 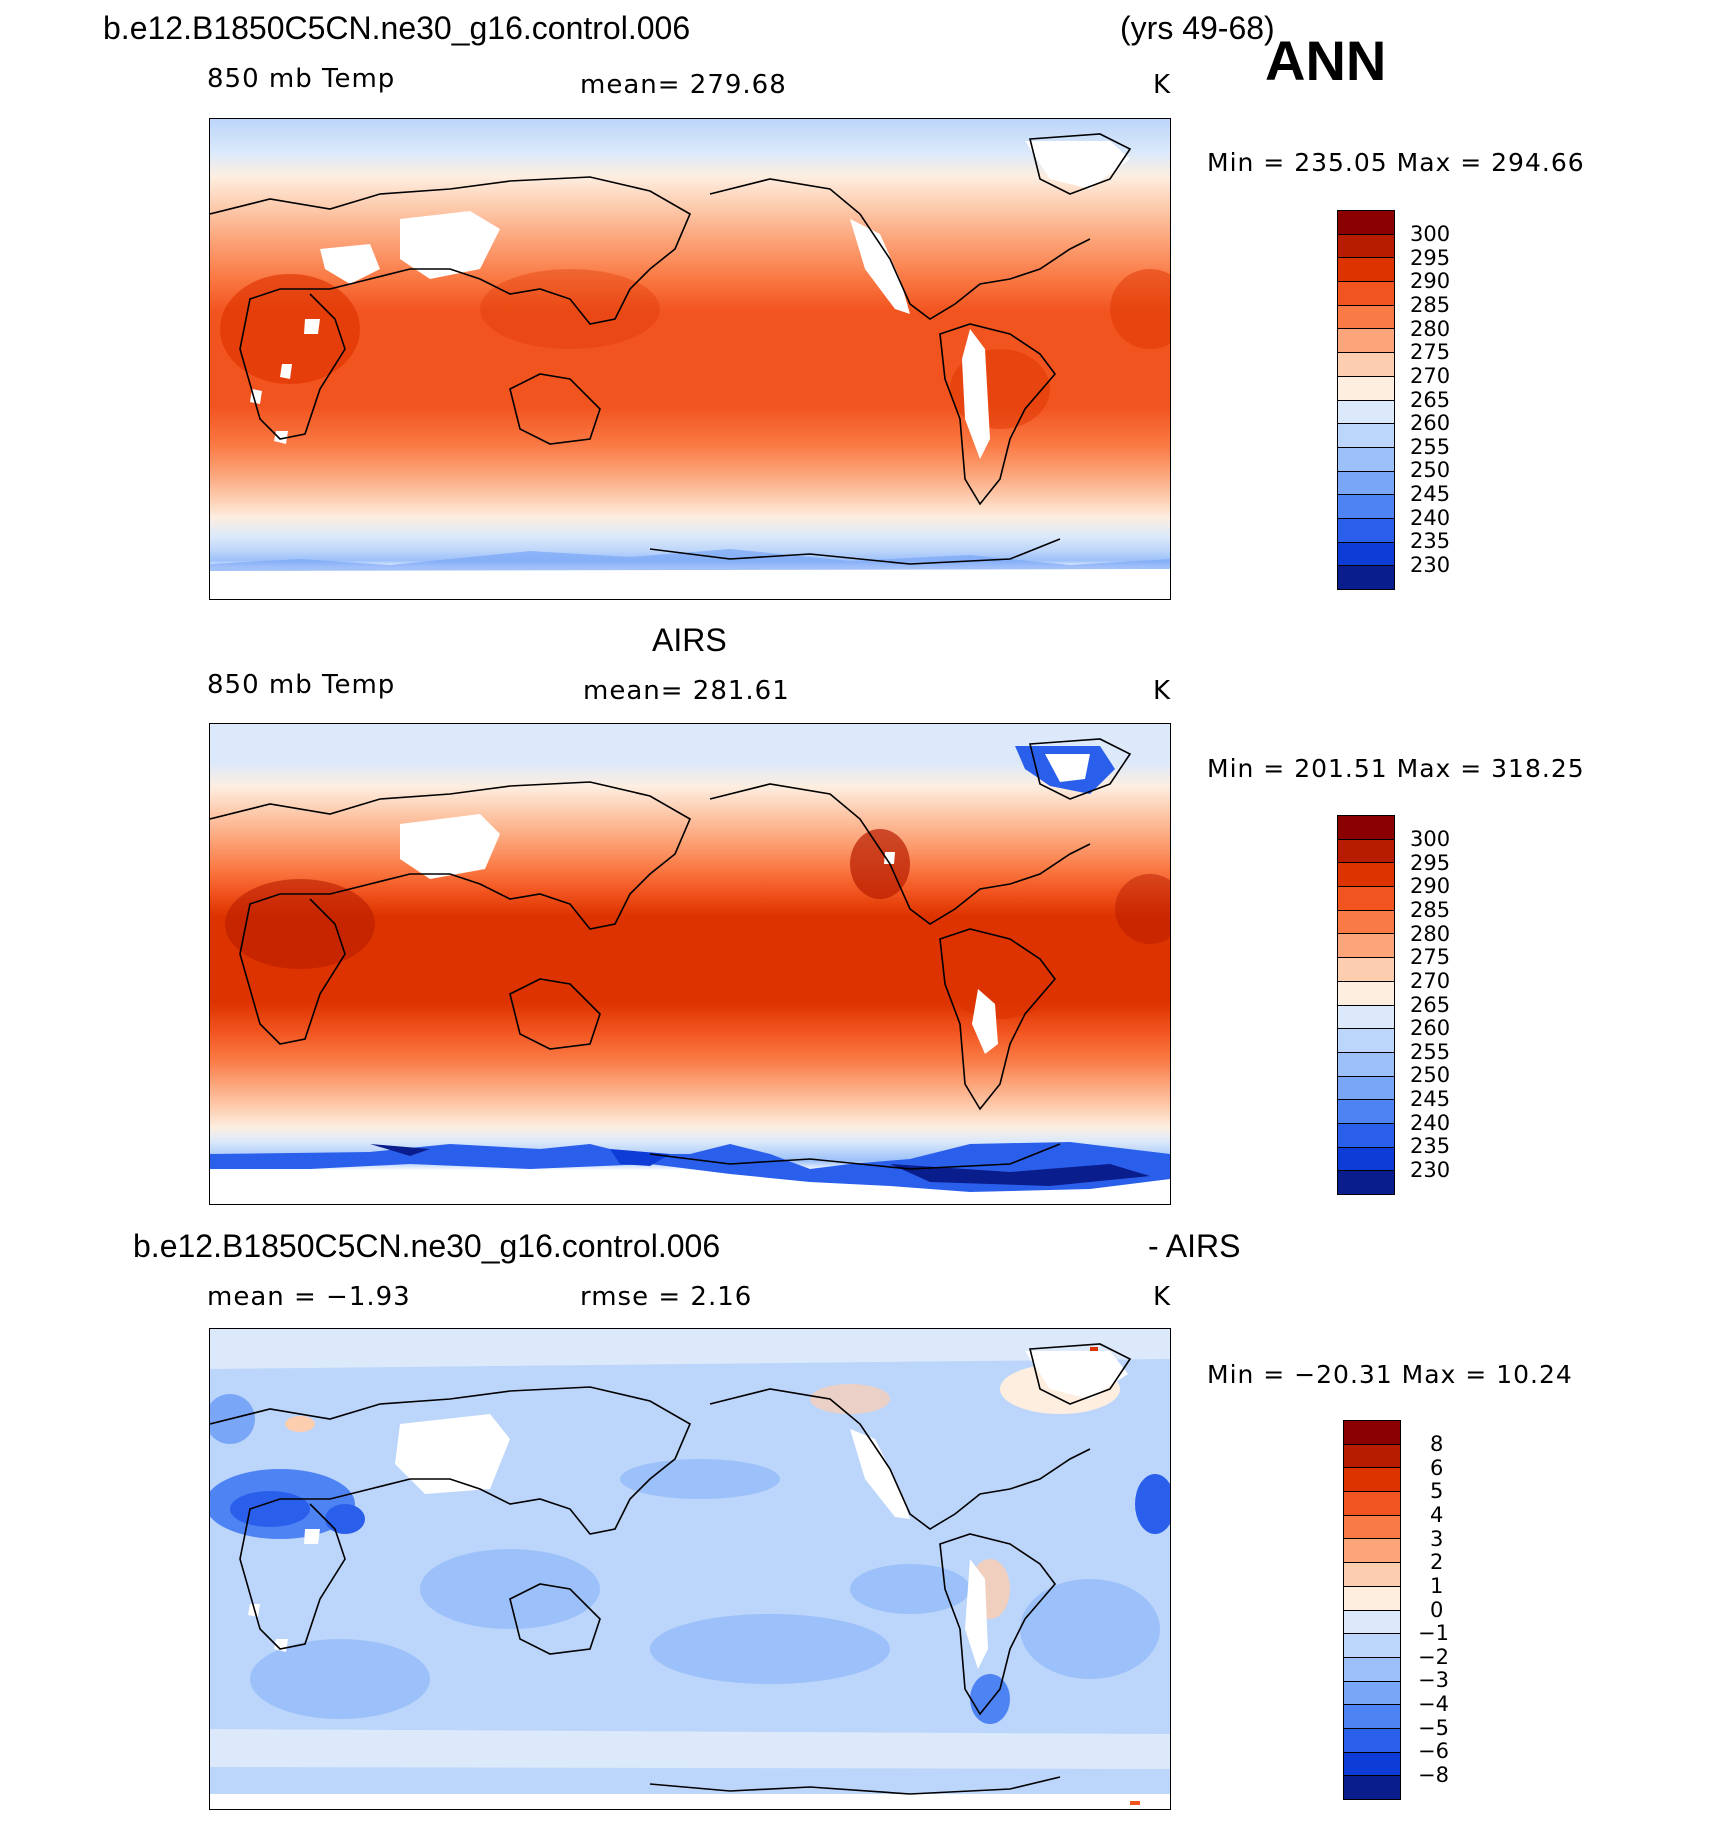 I want to click on colorbar-tick-label: 275, so click(x=1430, y=957).